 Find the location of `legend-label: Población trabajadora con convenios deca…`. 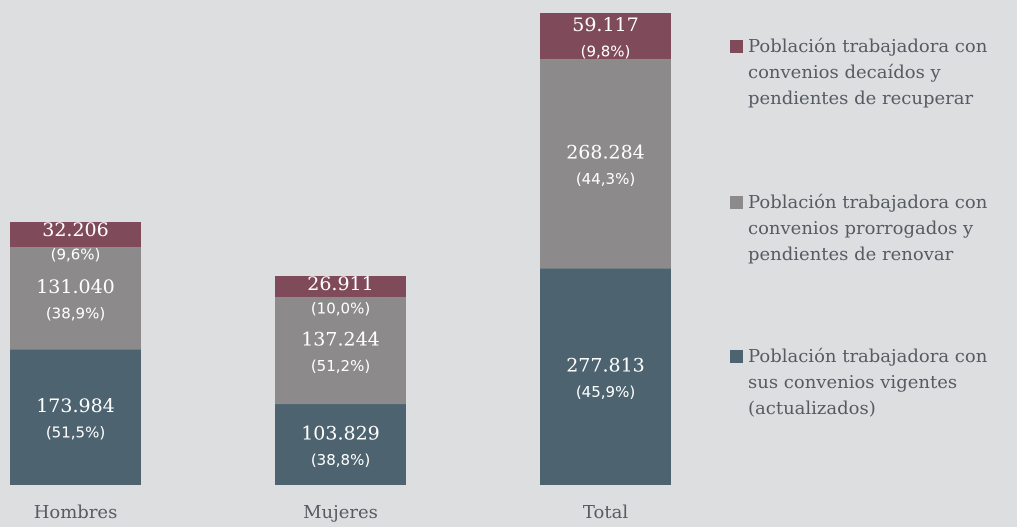

legend-label: Población trabajadora con convenios deca… is located at coordinates (868, 72).